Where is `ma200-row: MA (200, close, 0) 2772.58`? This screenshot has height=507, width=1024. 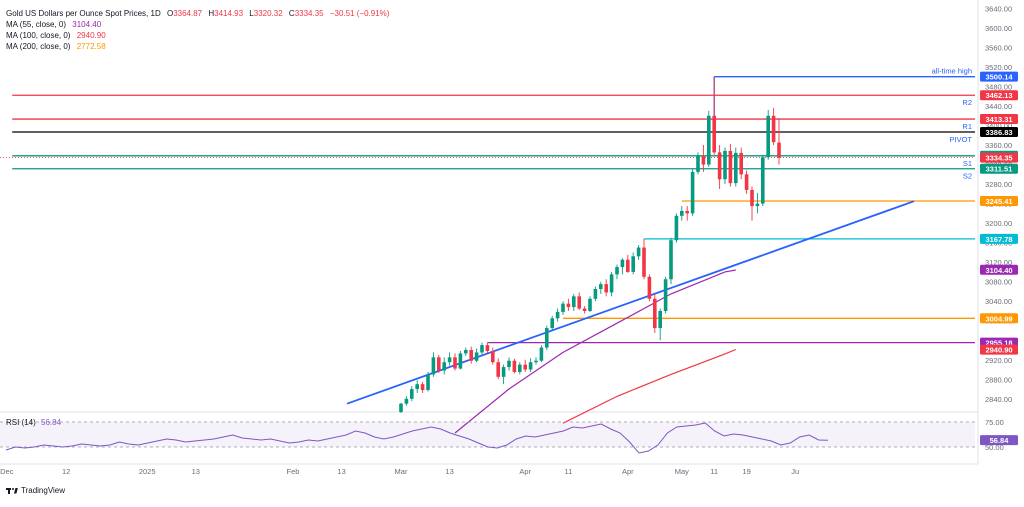 ma200-row: MA (200, close, 0) 2772.58 is located at coordinates (197, 46).